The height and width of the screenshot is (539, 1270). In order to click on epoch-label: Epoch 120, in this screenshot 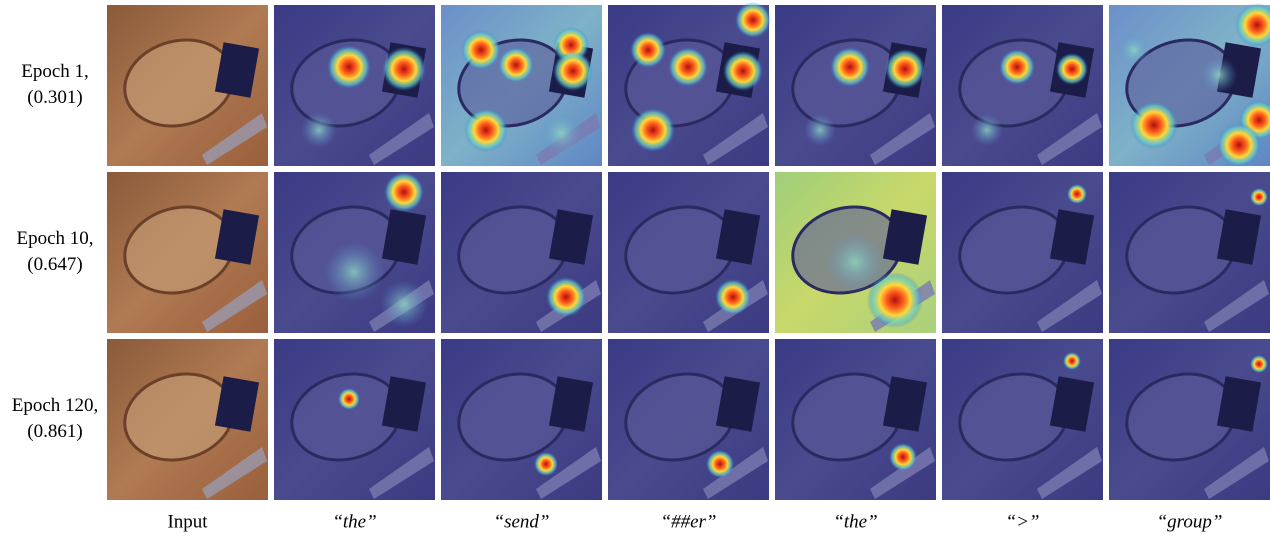, I will do `click(55, 405)`.